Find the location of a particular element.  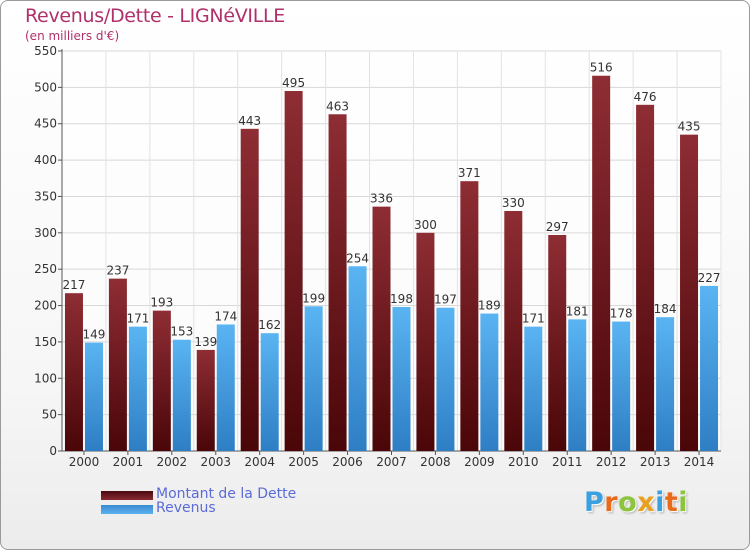

legend-item-dette: Montant de la Dette is located at coordinates (231, 495).